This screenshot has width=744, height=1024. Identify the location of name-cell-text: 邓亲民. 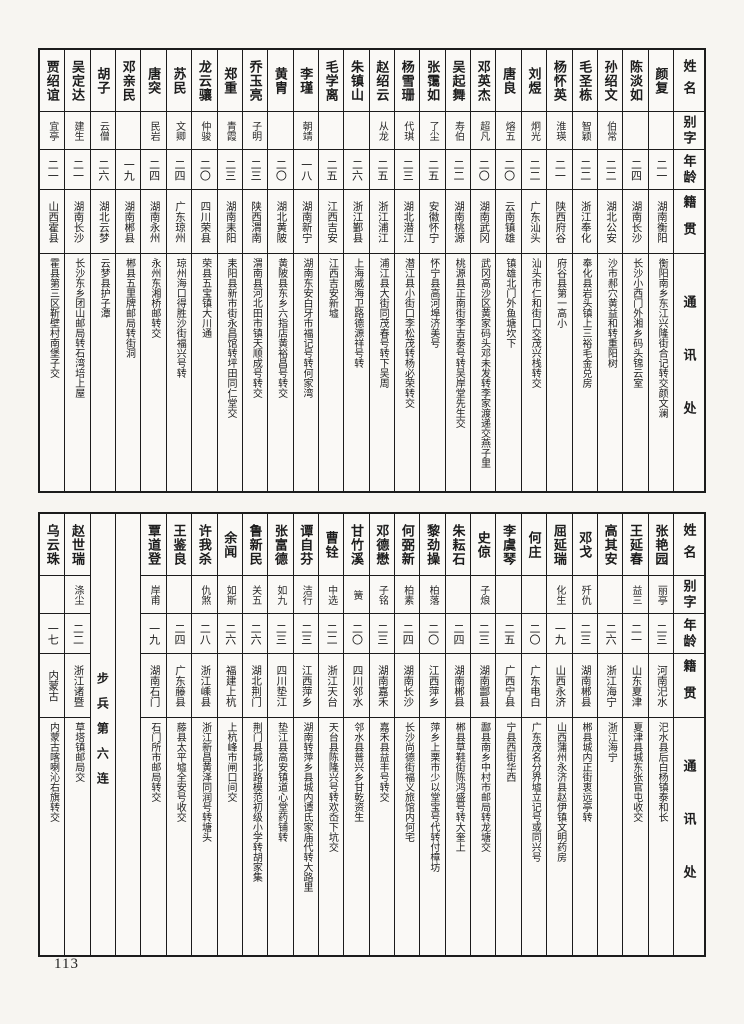
(128, 80).